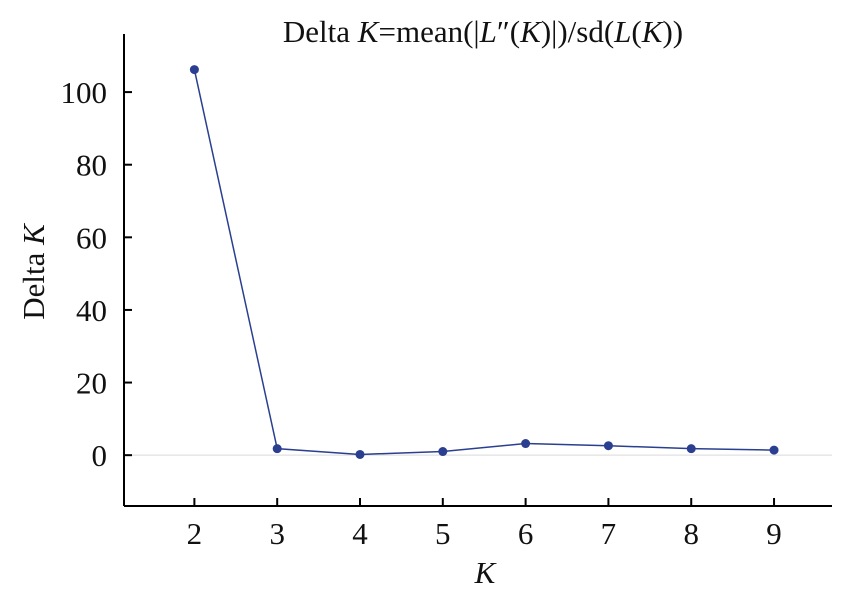 Image resolution: width=845 pixels, height=597 pixels. I want to click on x-axis-title: K, so click(486, 572).